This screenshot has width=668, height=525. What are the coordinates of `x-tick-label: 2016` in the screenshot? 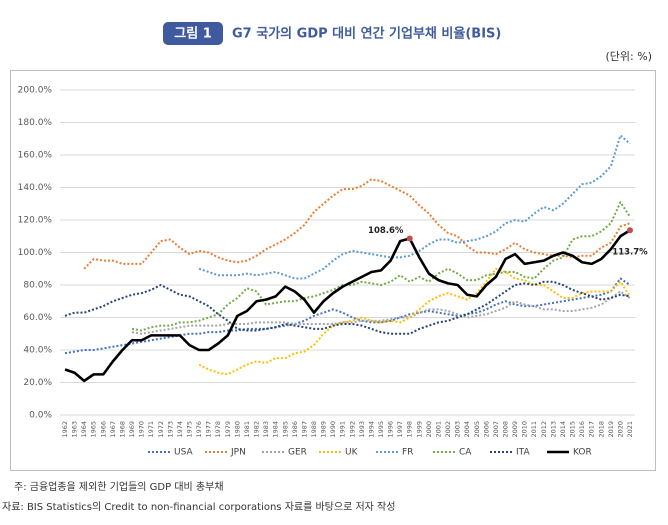 It's located at (582, 429).